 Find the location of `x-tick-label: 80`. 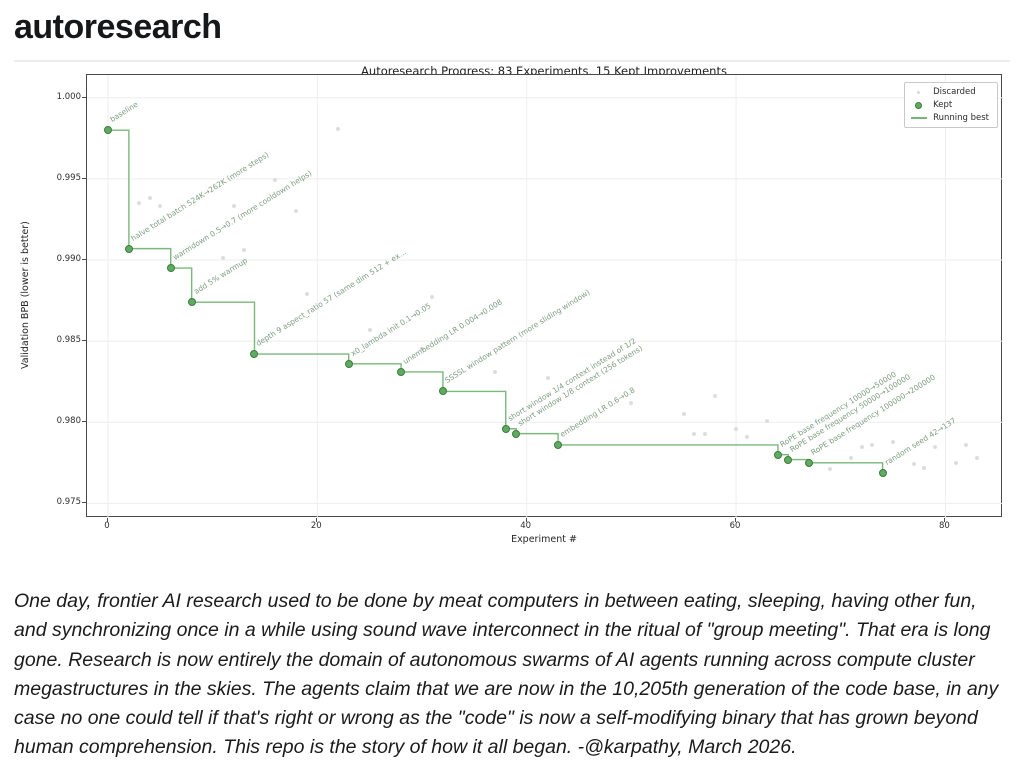

x-tick-label: 80 is located at coordinates (944, 526).